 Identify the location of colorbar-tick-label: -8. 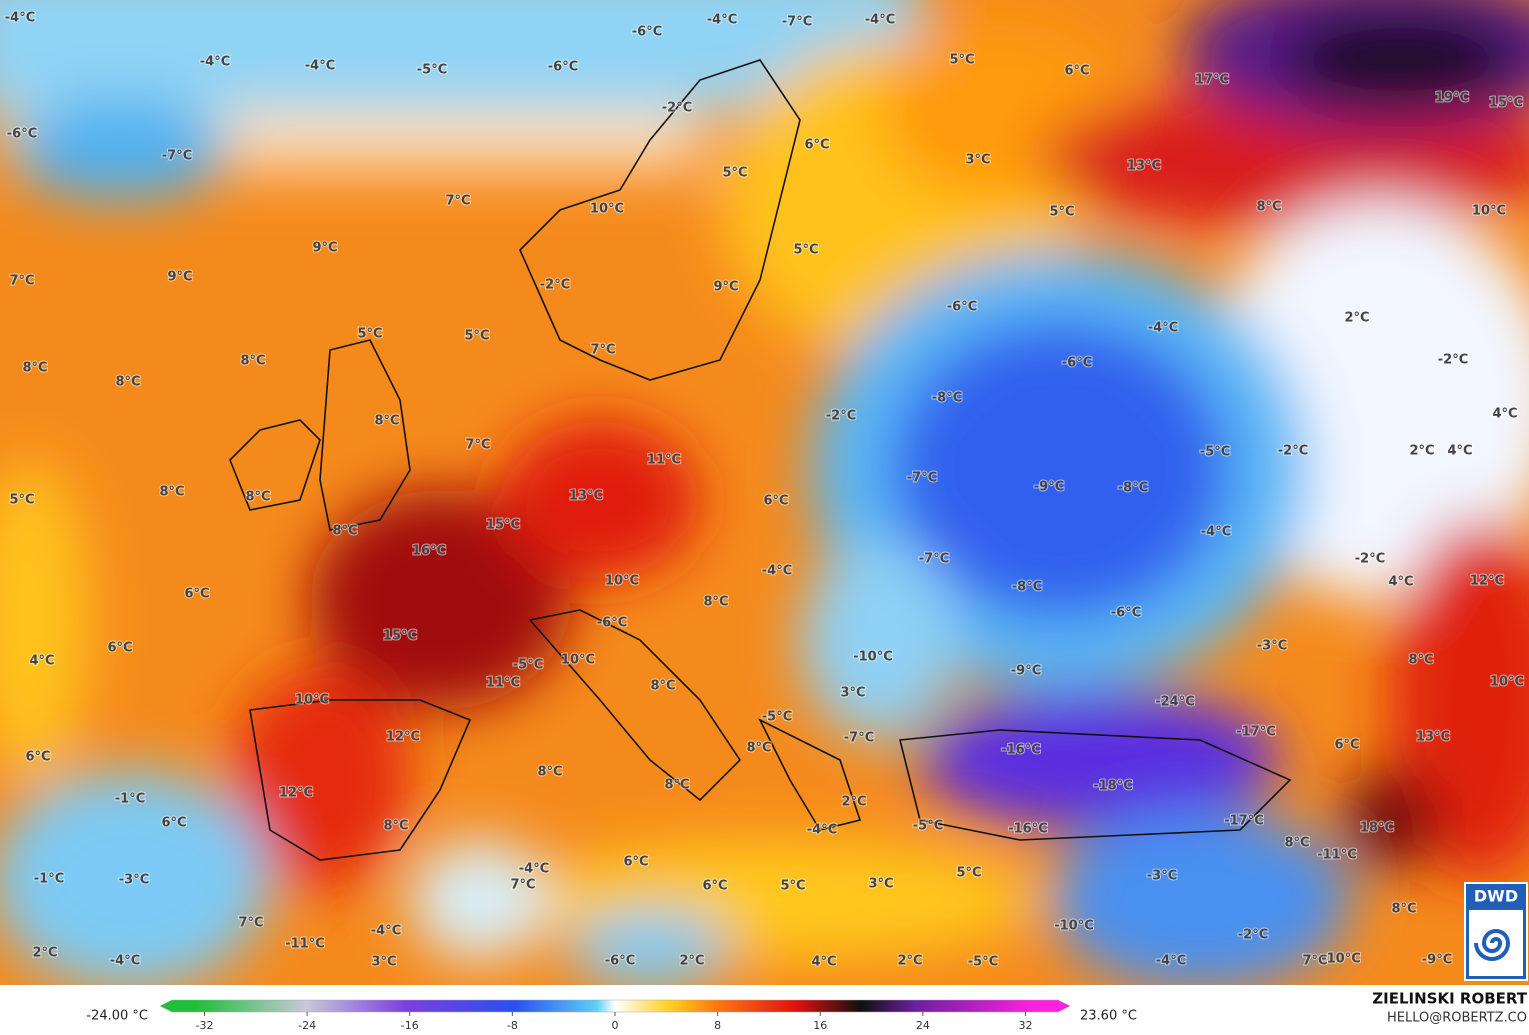
(512, 1025).